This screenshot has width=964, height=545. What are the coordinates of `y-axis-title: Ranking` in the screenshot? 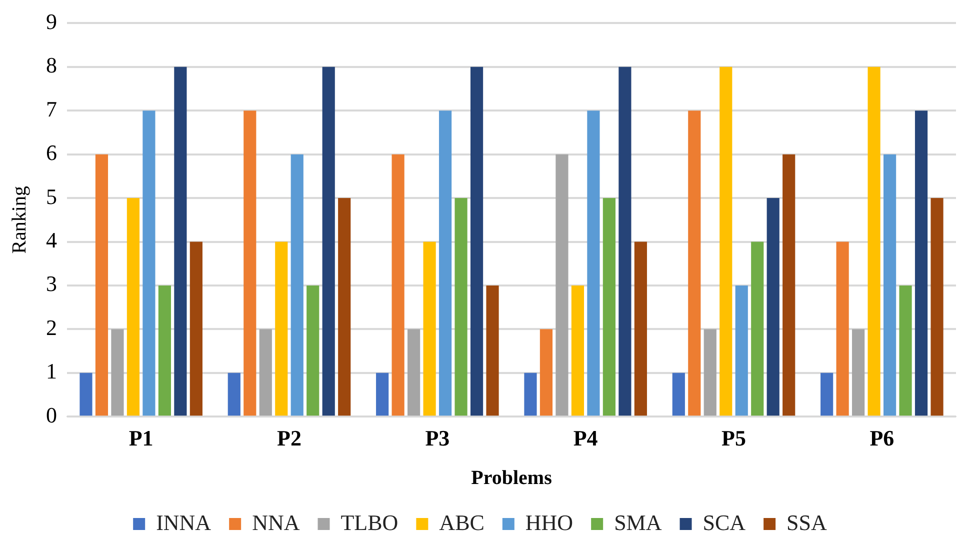 It's located at (19, 220).